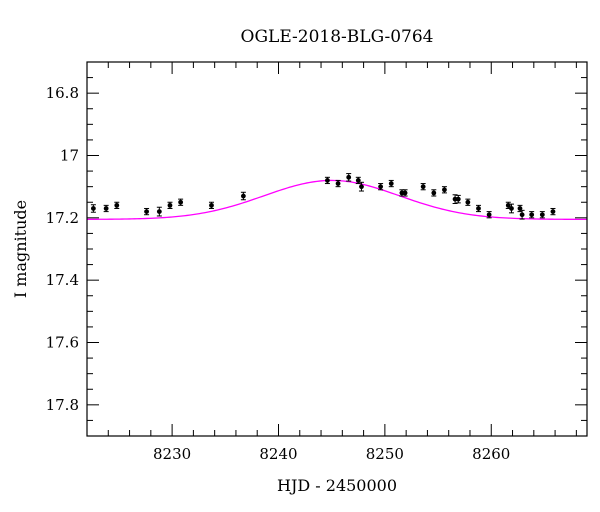  What do you see at coordinates (337, 37) in the screenshot?
I see `chart-title: OGLE-2018-BLG-0764` at bounding box center [337, 37].